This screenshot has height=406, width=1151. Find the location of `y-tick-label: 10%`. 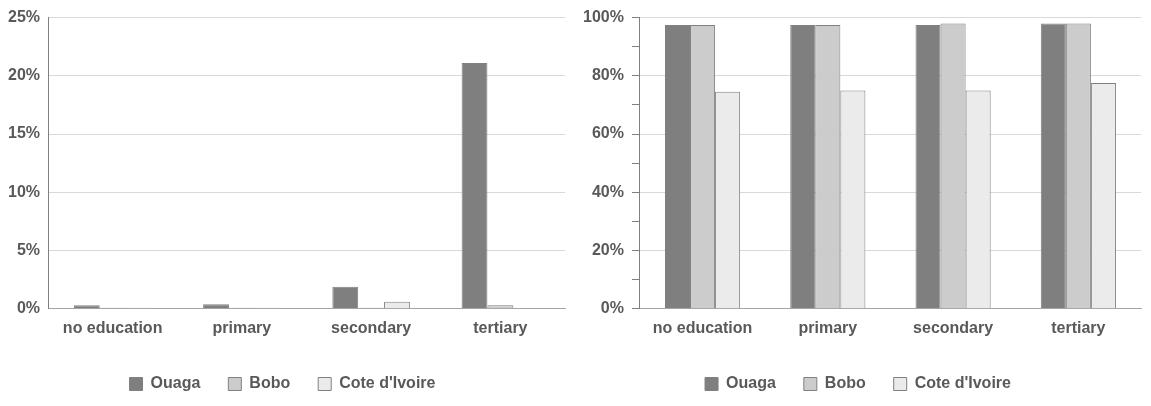

y-tick-label: 10% is located at coordinates (24, 191).